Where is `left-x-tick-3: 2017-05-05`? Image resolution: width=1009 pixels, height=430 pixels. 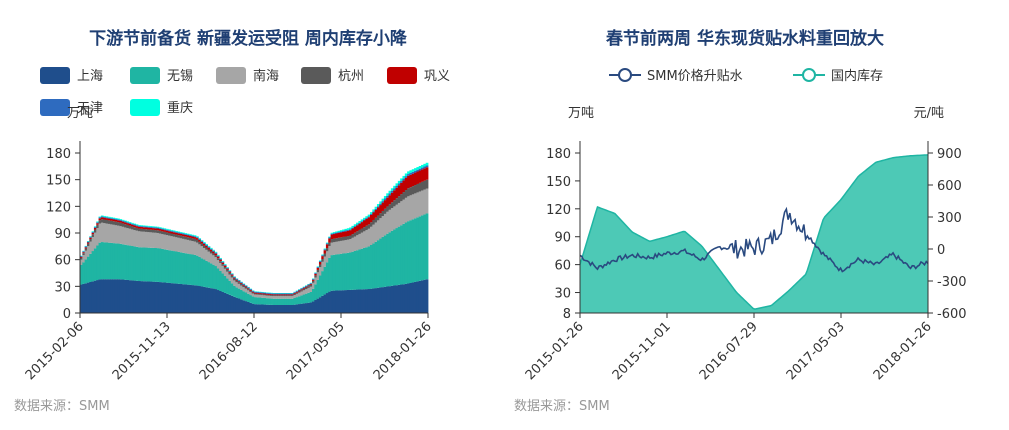 left-x-tick-3: 2017-05-05 is located at coordinates (316, 351).